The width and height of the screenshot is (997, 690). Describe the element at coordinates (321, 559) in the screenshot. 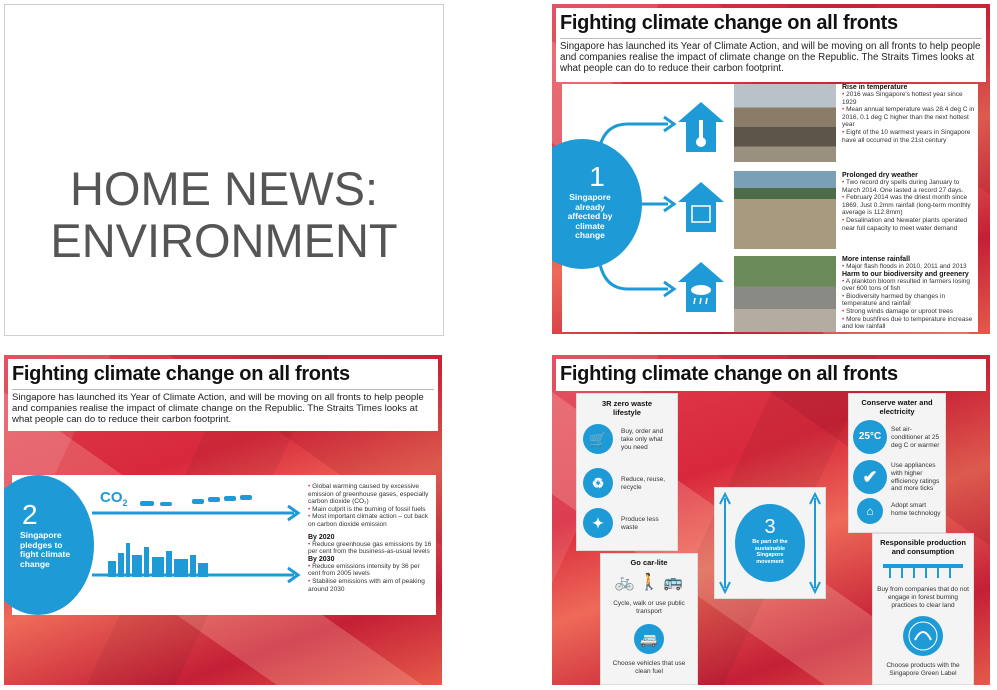

I see `by-2030-heading: By 2030` at that location.